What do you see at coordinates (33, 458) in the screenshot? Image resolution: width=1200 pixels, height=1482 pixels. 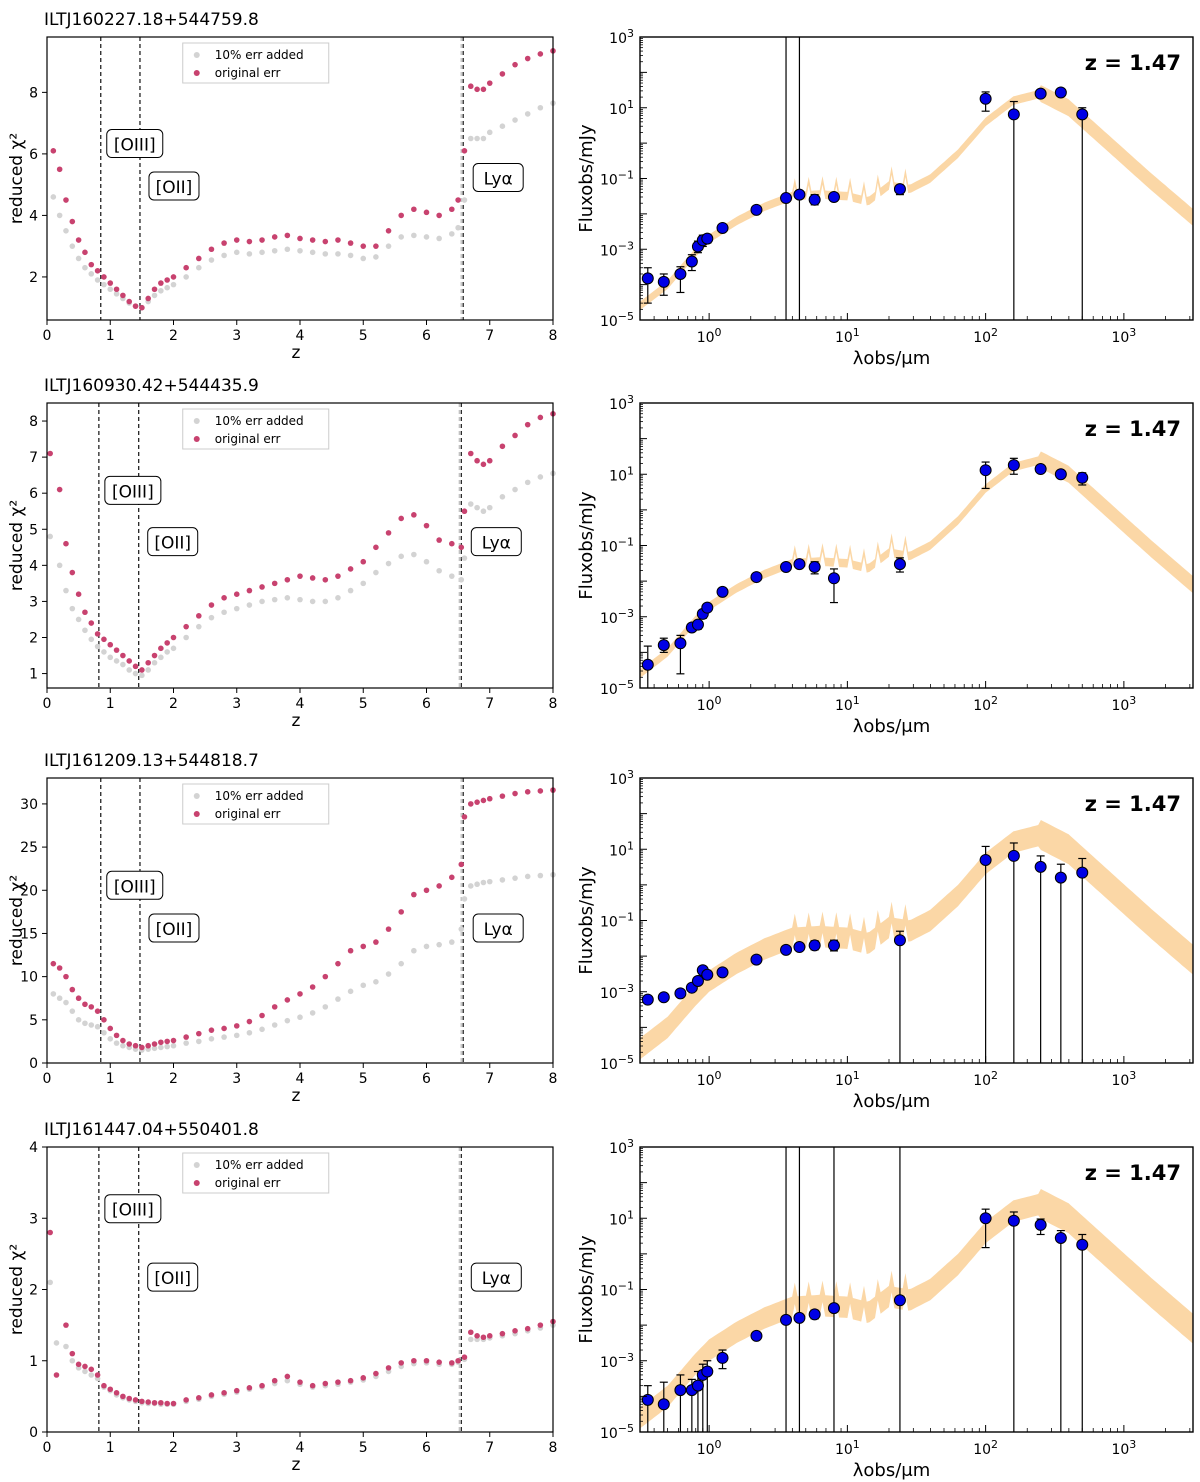 I see `y-tick-label: 7` at bounding box center [33, 458].